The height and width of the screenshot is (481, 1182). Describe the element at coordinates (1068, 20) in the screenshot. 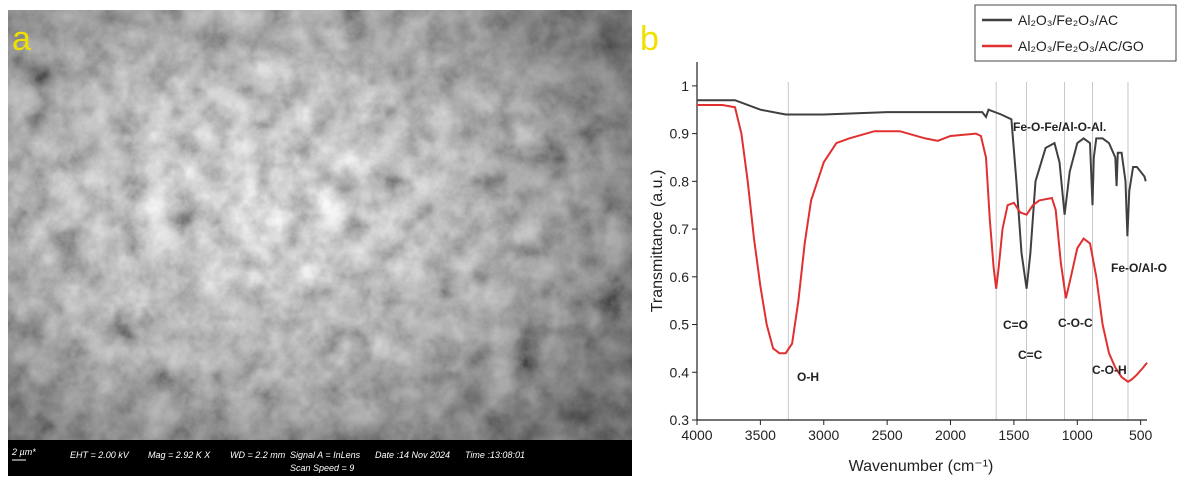

I see `legend-label: Al₂O₃/Fe₂O₃/AC` at that location.